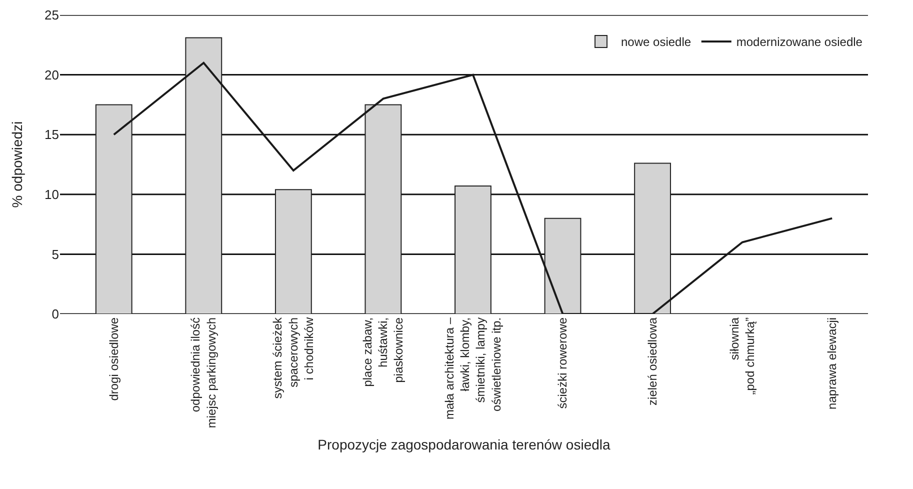 This screenshot has height=489, width=913. I want to click on y-tick-label: 15, so click(51, 134).